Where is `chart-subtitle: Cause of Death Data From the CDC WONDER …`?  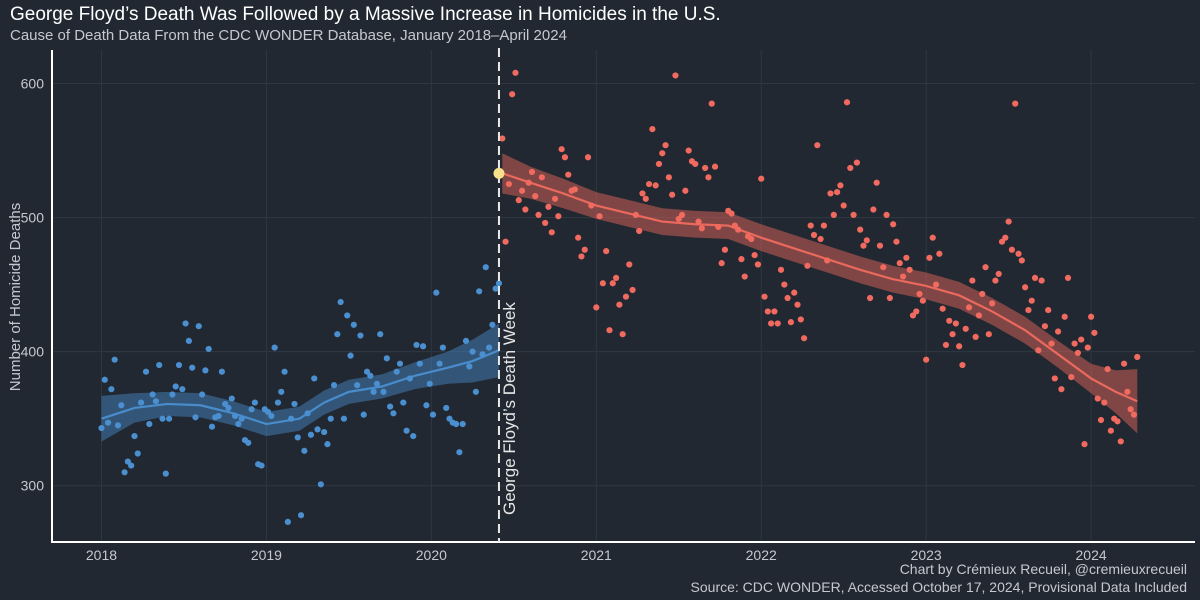
chart-subtitle: Cause of Death Data From the CDC WONDER … is located at coordinates (288, 35).